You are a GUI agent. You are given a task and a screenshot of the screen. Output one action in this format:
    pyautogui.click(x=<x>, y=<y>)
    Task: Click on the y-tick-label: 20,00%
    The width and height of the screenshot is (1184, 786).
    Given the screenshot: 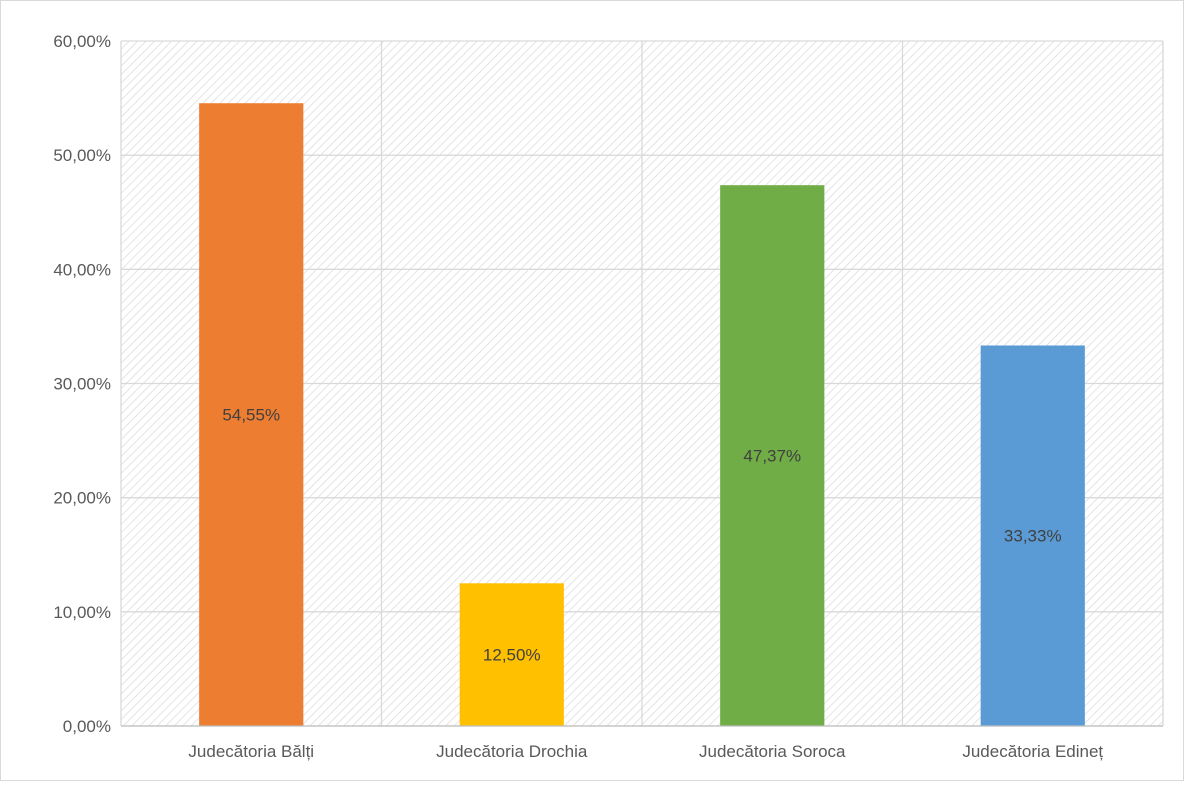 What is the action you would take?
    pyautogui.click(x=82, y=498)
    